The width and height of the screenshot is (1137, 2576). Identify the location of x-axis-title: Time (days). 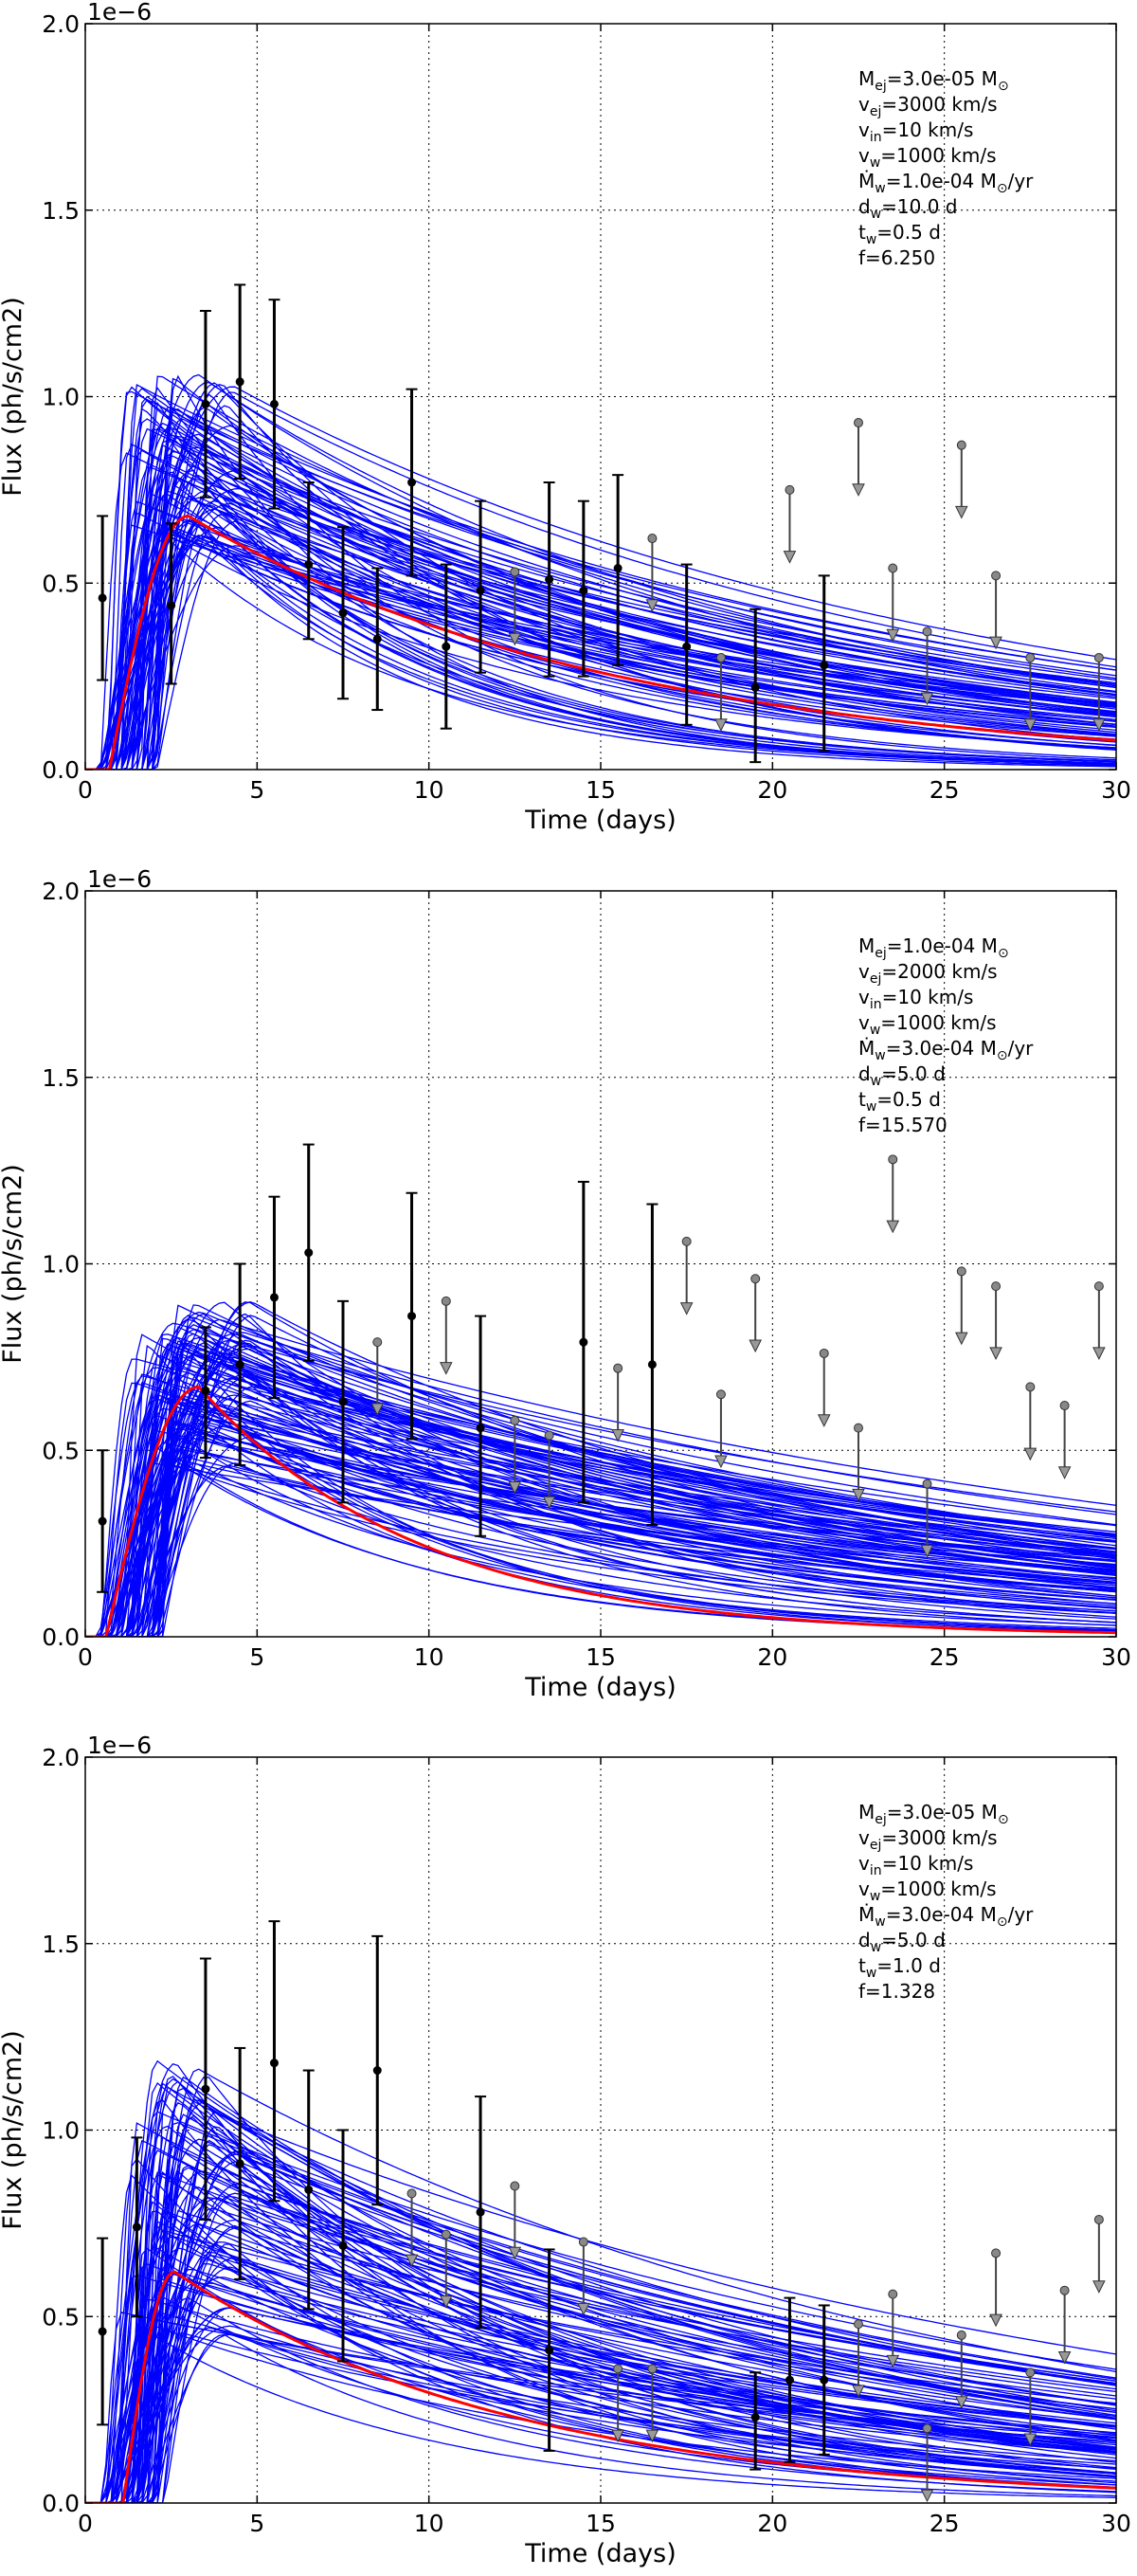
(600, 820).